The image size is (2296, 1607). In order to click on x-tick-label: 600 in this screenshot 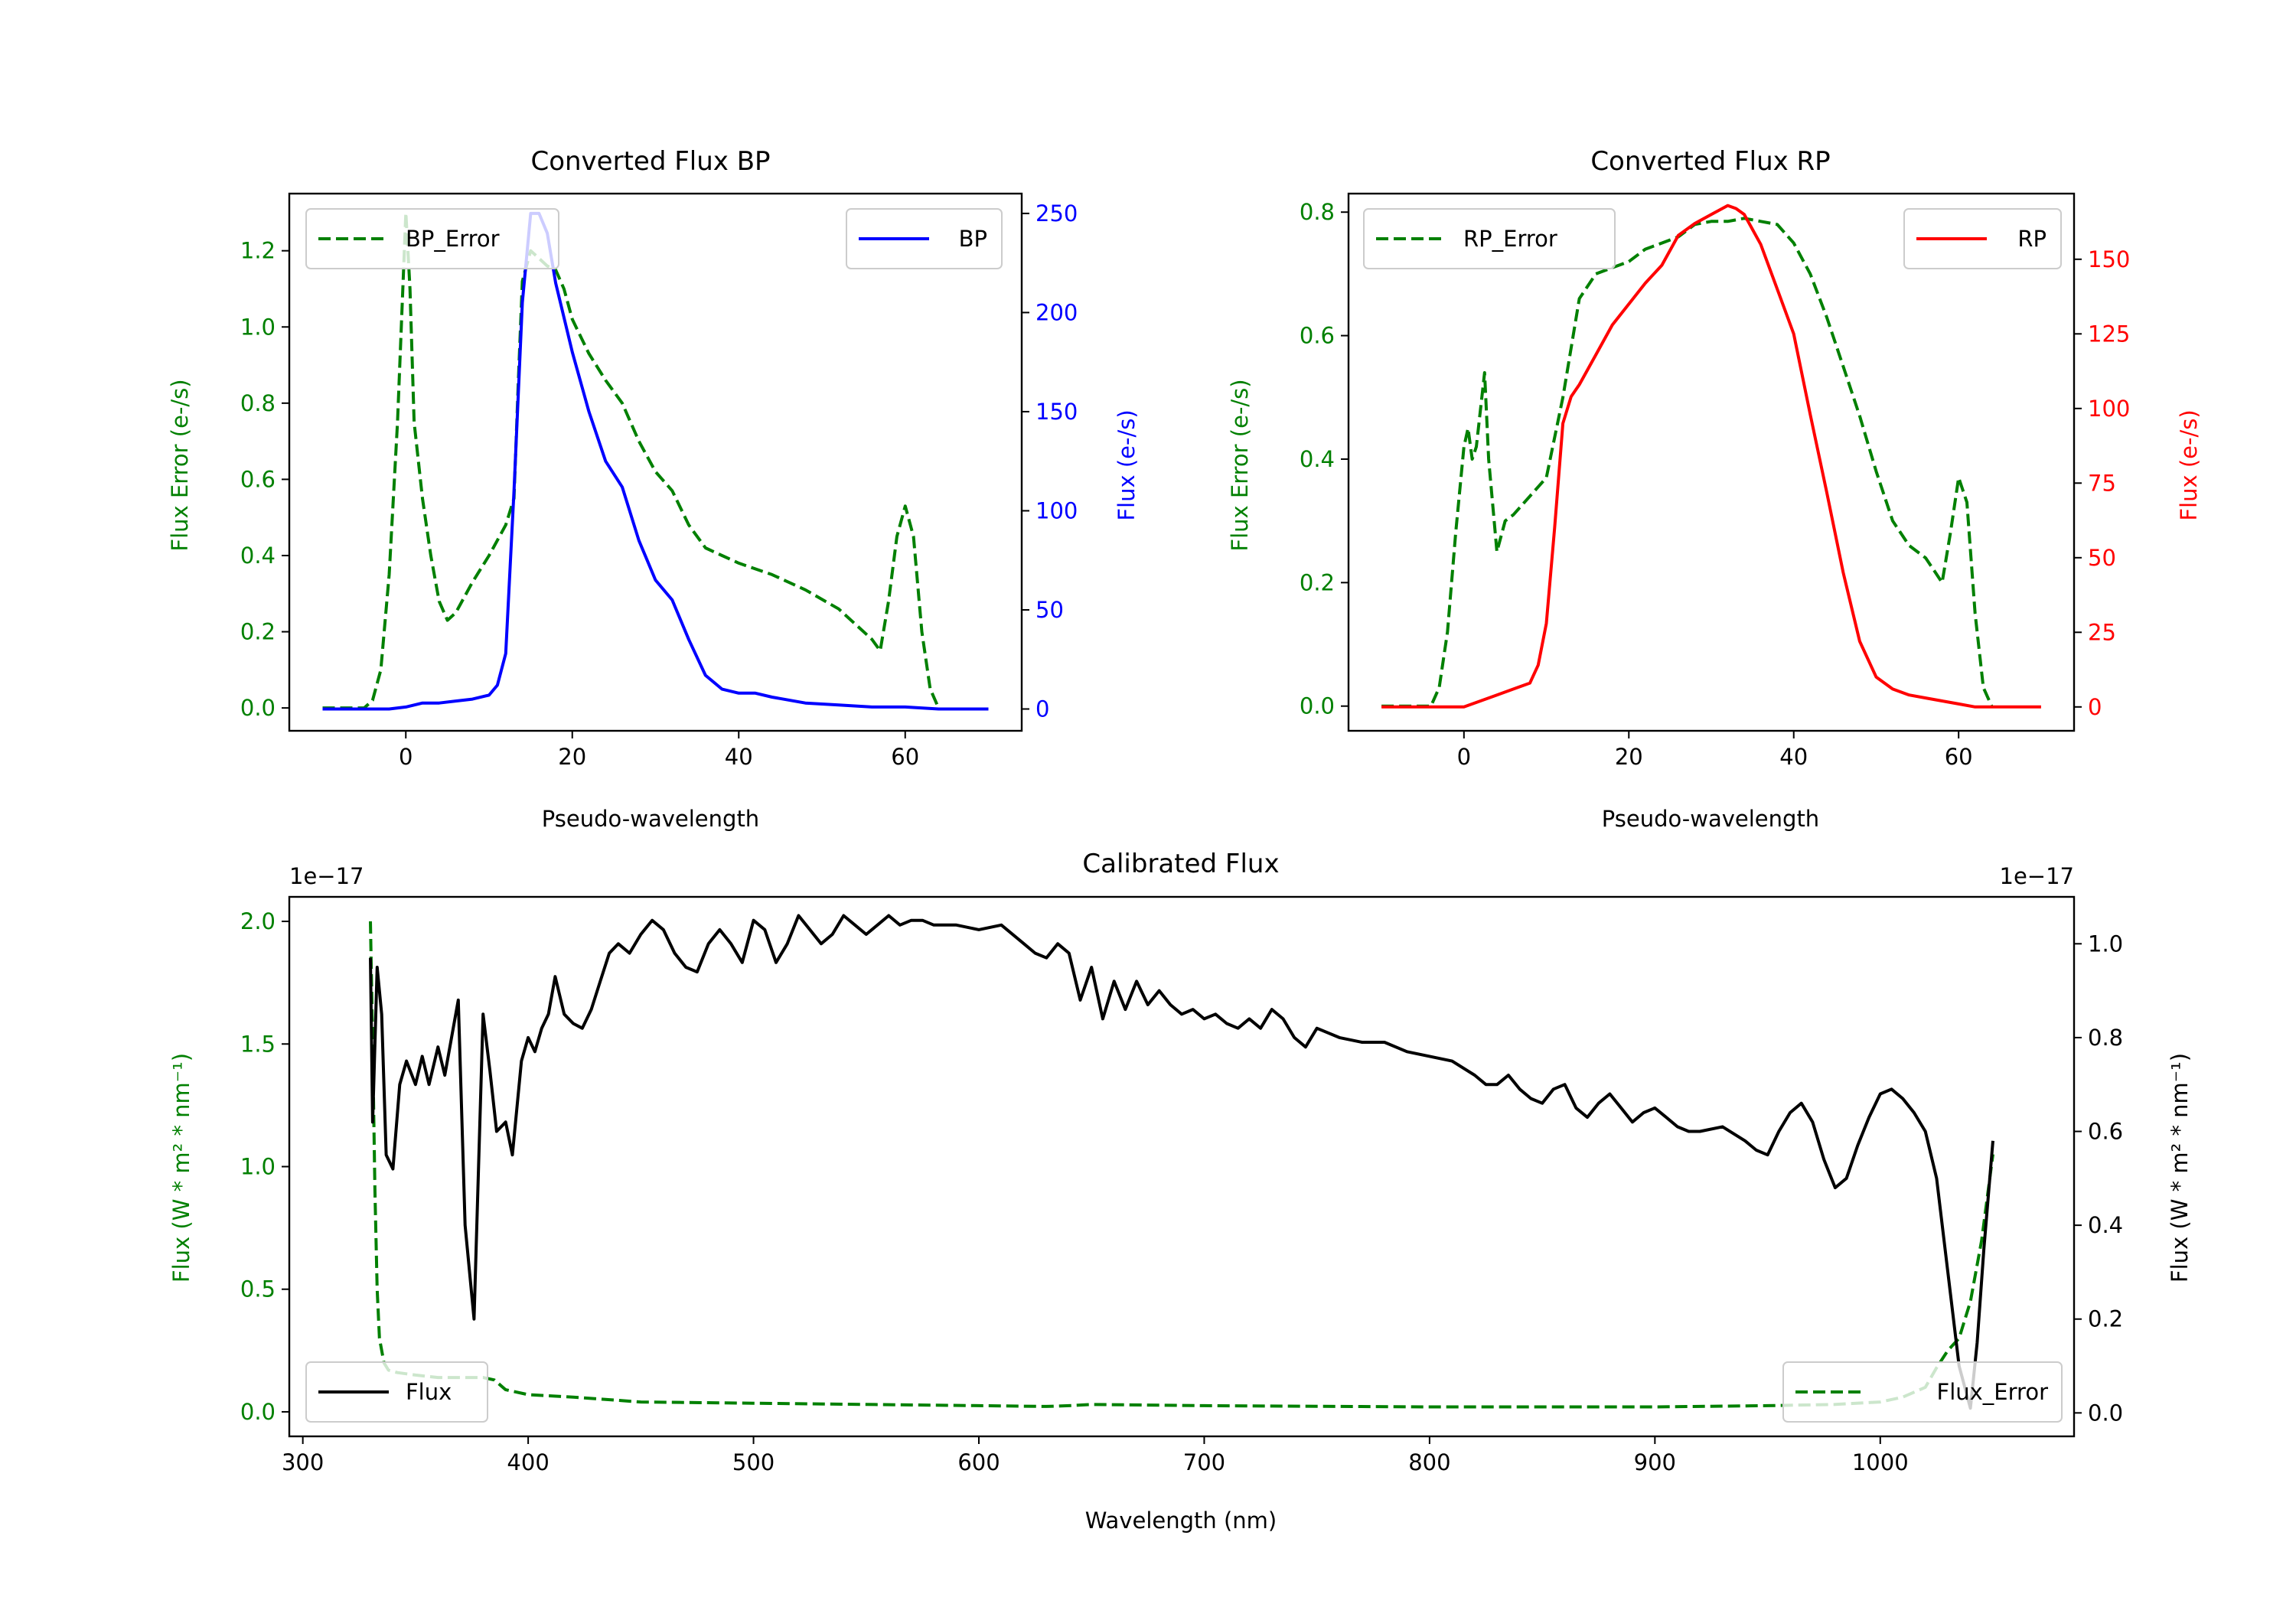, I will do `click(978, 1462)`.